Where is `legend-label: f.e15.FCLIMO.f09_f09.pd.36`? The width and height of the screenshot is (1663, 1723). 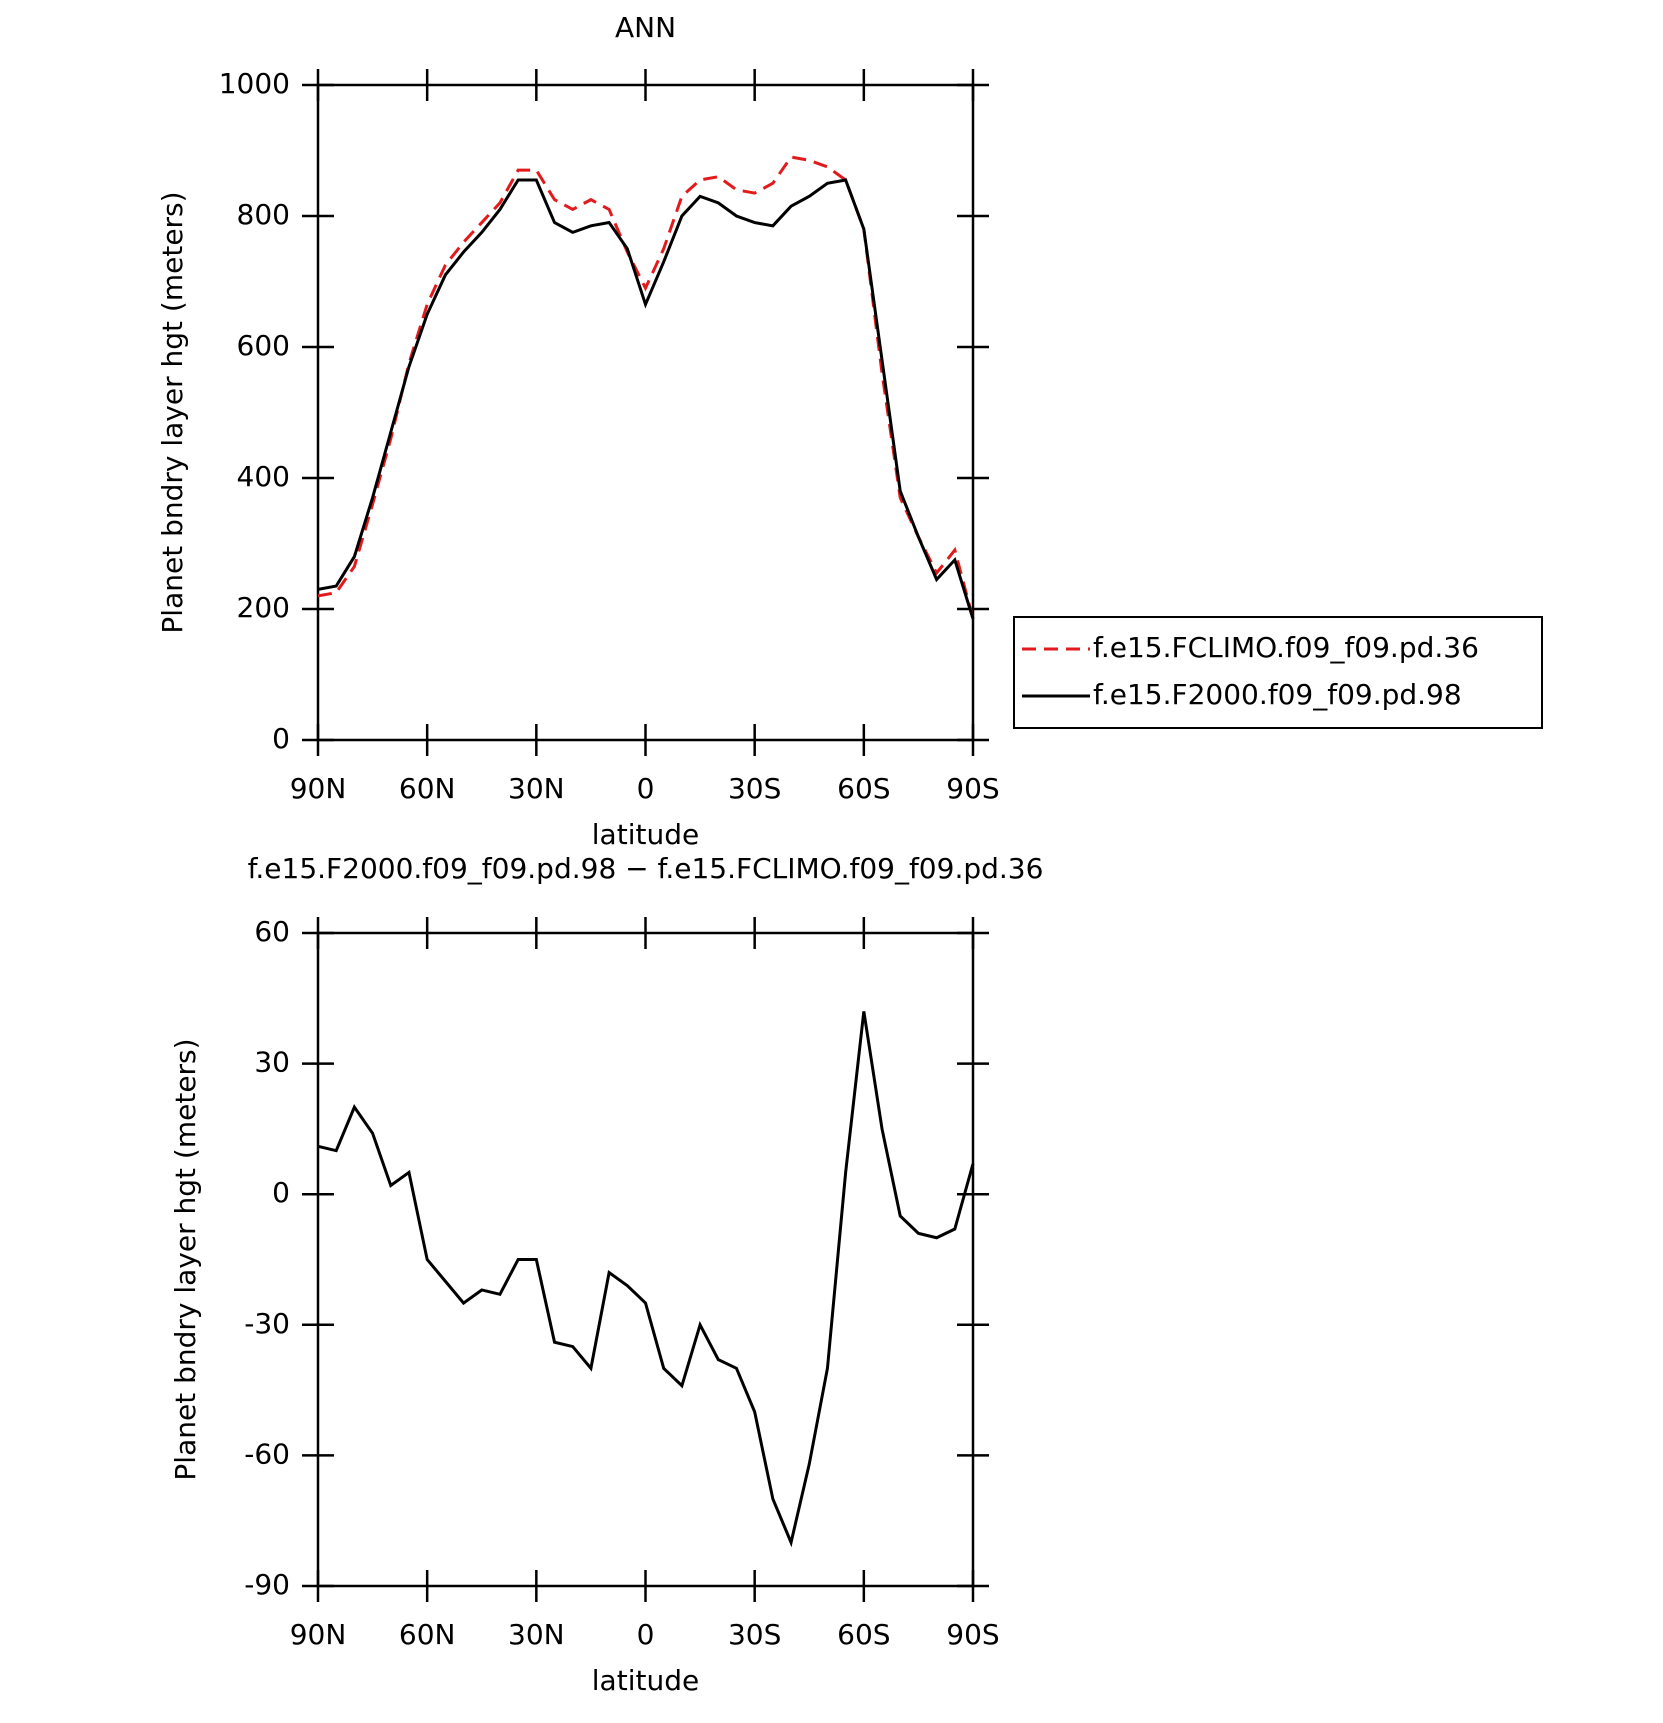 legend-label: f.e15.FCLIMO.f09_f09.pd.36 is located at coordinates (1286, 647).